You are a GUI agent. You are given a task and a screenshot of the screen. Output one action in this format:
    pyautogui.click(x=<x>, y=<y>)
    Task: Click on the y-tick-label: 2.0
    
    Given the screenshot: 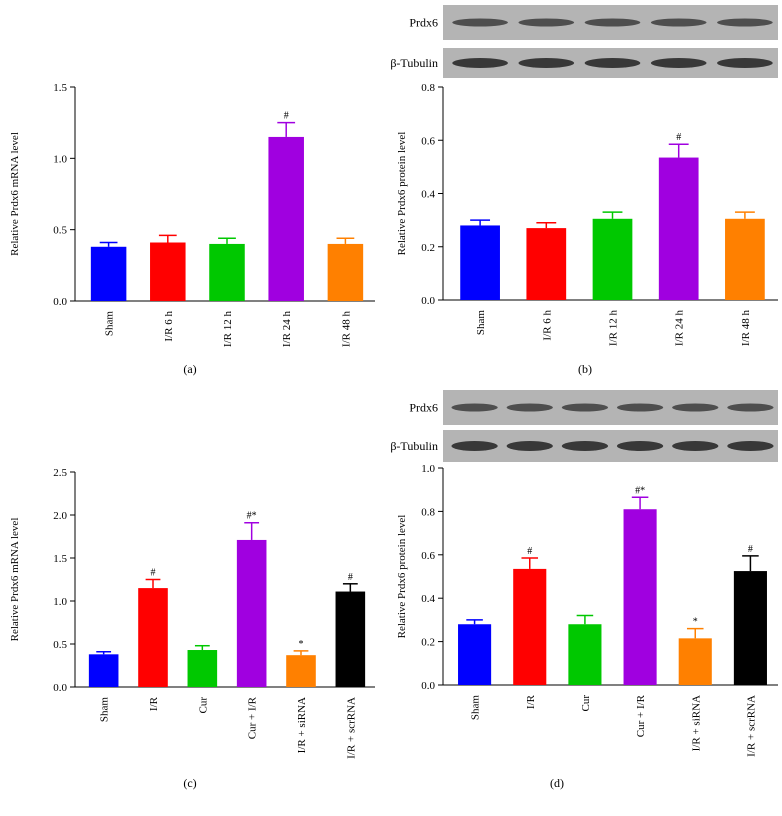 What is the action you would take?
    pyautogui.click(x=60, y=516)
    